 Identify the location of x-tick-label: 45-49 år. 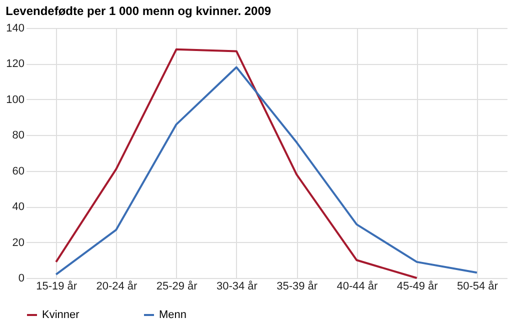
(417, 286).